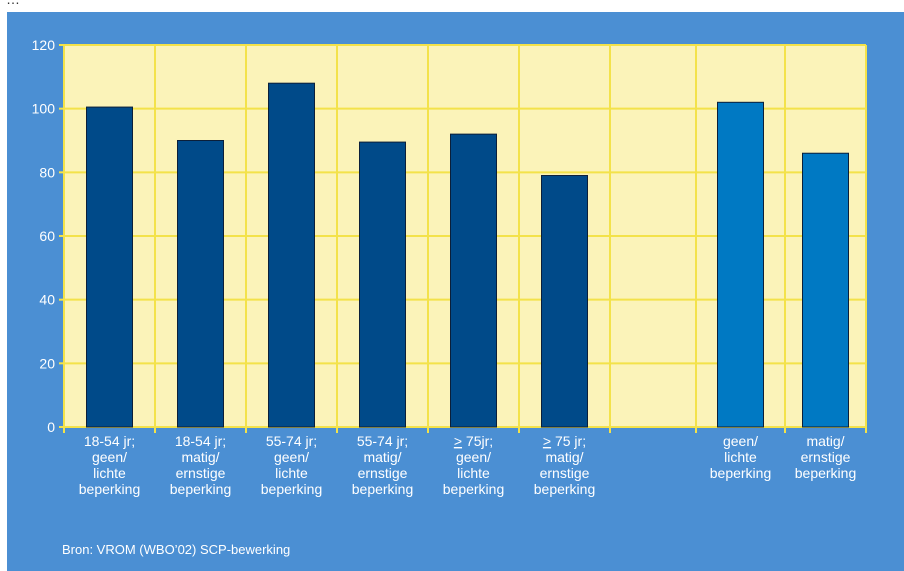  I want to click on source-note: Bron: VROM (WBO’02) SCP-bewerking, so click(176, 549).